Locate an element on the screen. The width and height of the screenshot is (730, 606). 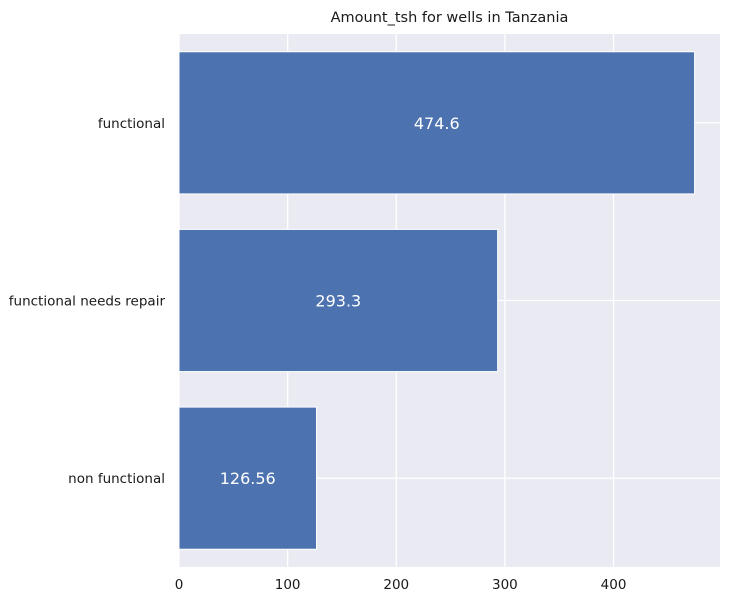
bar-value-label: 126.56 is located at coordinates (248, 478).